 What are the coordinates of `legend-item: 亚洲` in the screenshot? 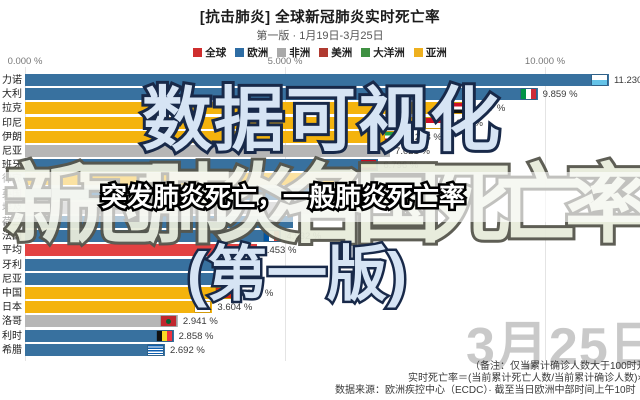 It's located at (430, 52).